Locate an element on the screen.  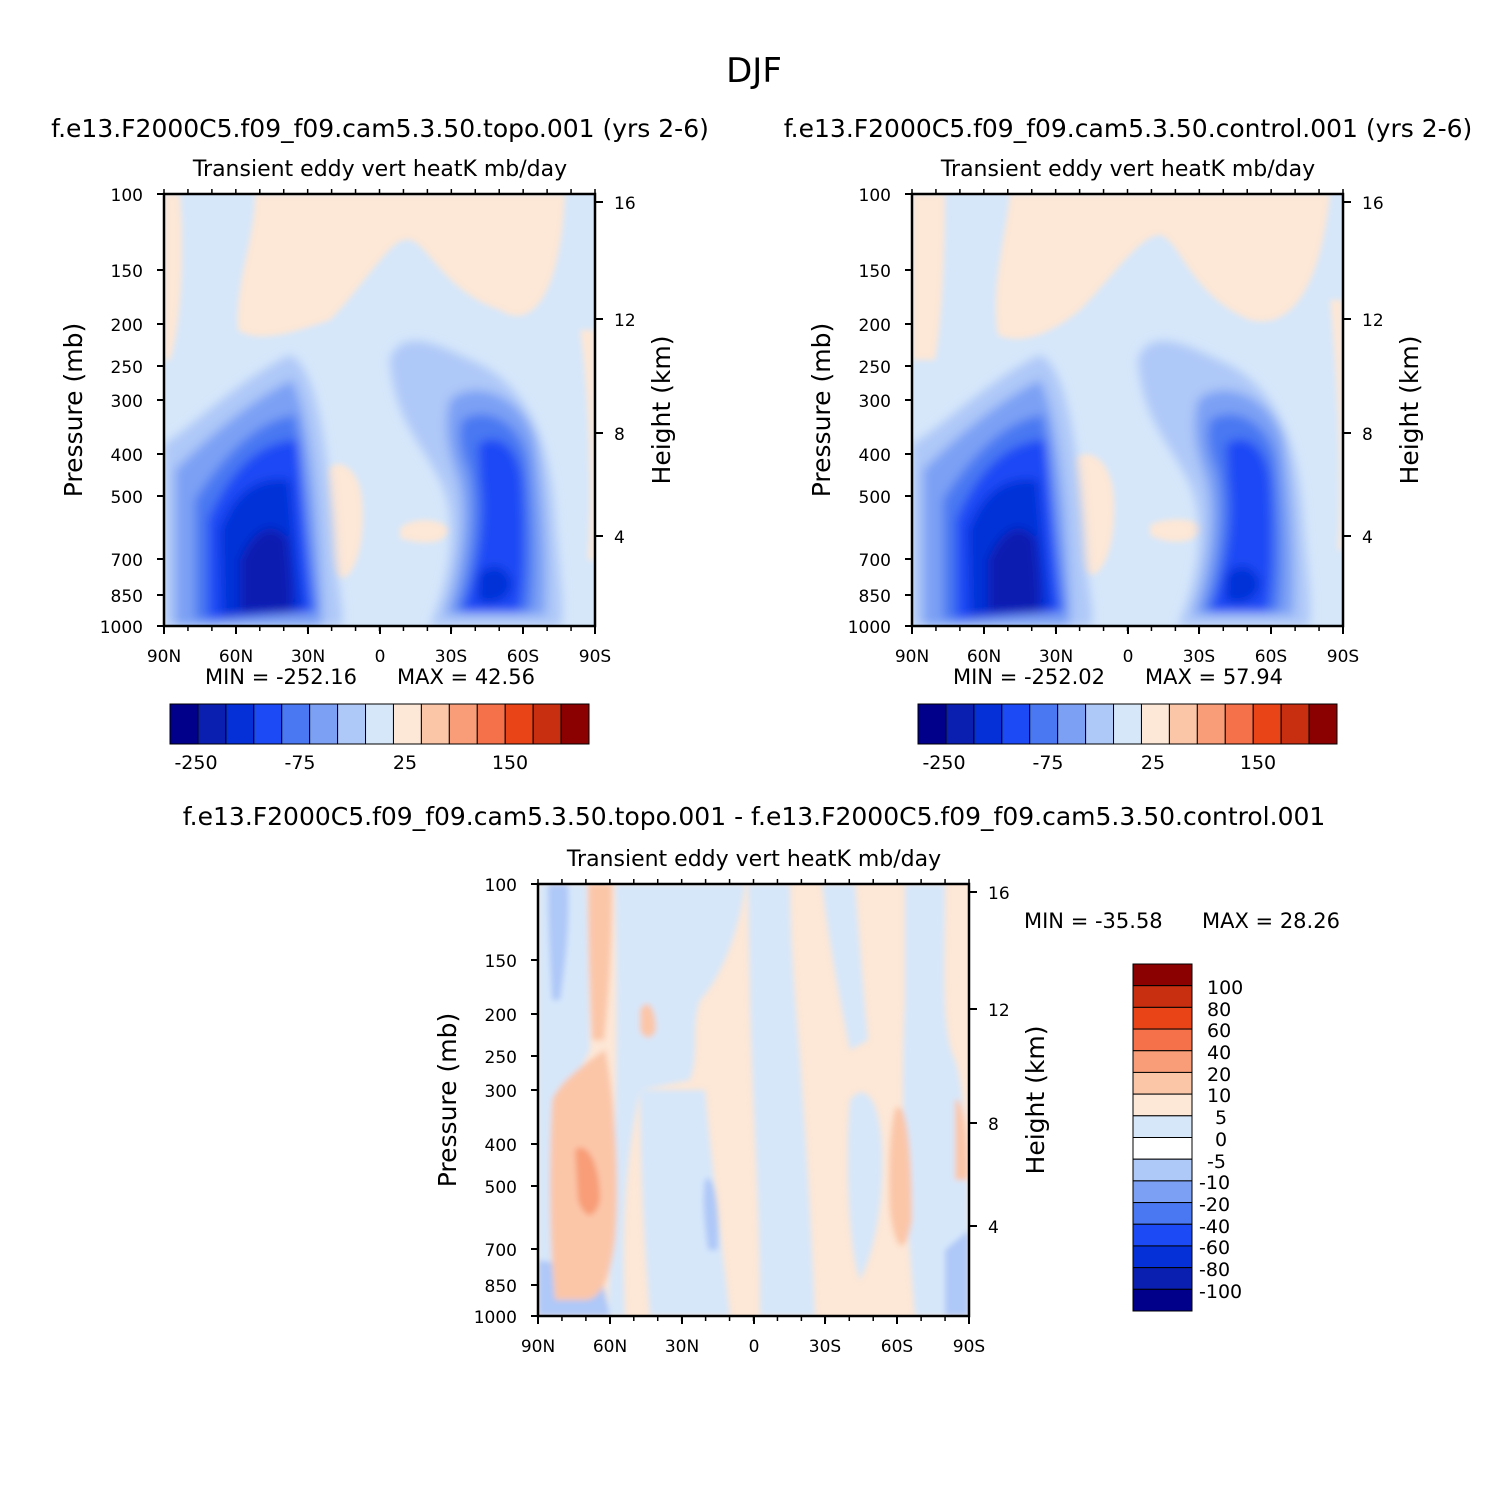
colorbar-label: 5 is located at coordinates (1221, 1118).